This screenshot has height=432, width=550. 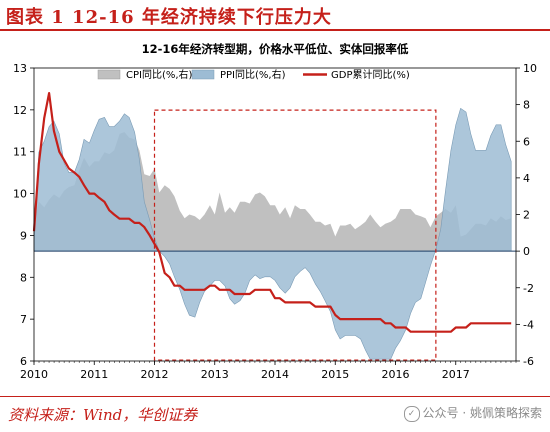 I want to click on figure-header: 图表 1 12-16 年经济持续下行压力大, so click(x=275, y=15).